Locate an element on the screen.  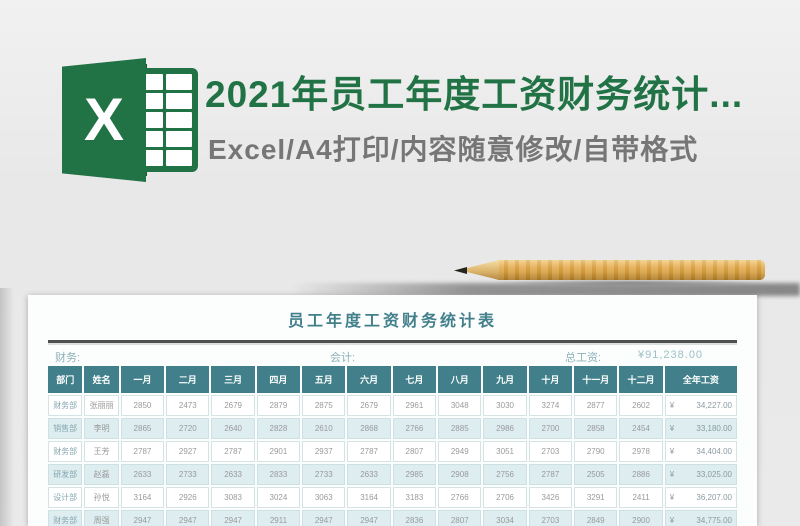
excel-logo-x-panel: X is located at coordinates (104, 120).